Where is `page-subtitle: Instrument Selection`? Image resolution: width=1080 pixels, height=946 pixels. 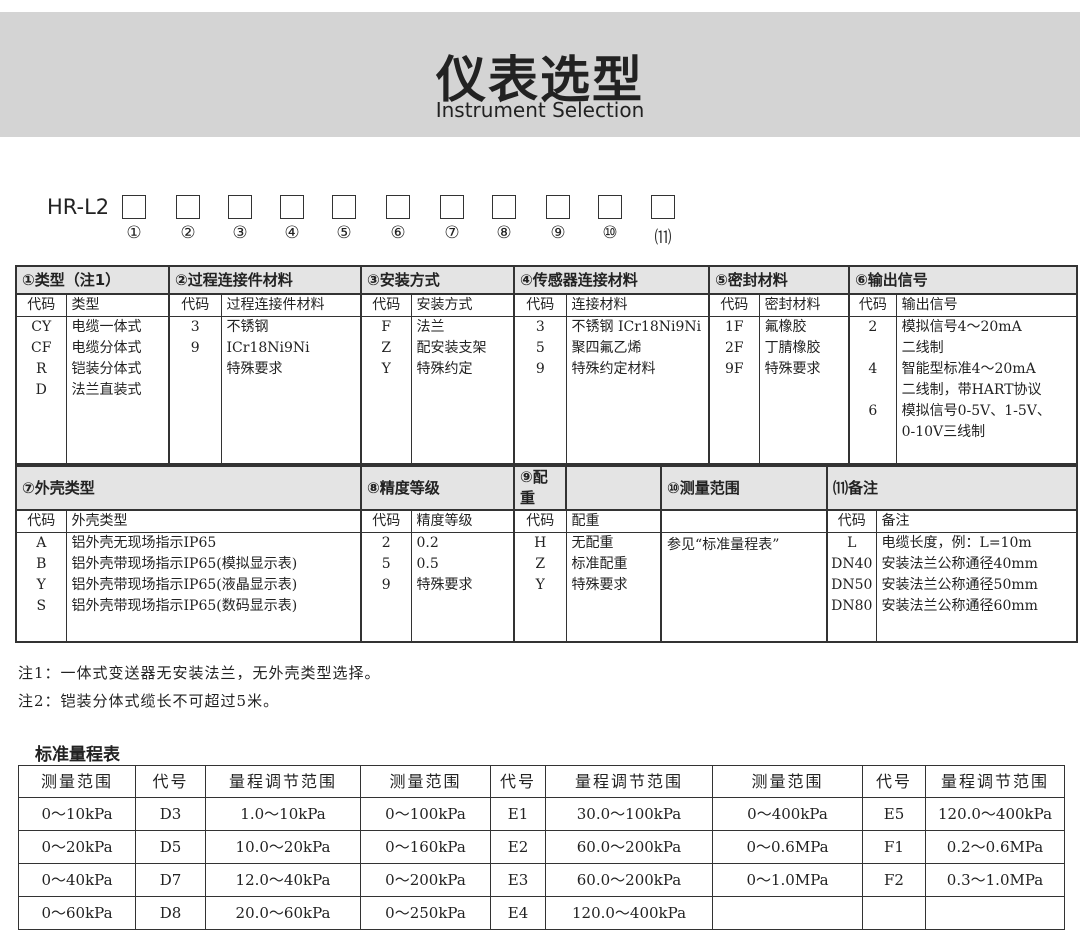
page-subtitle: Instrument Selection is located at coordinates (540, 110).